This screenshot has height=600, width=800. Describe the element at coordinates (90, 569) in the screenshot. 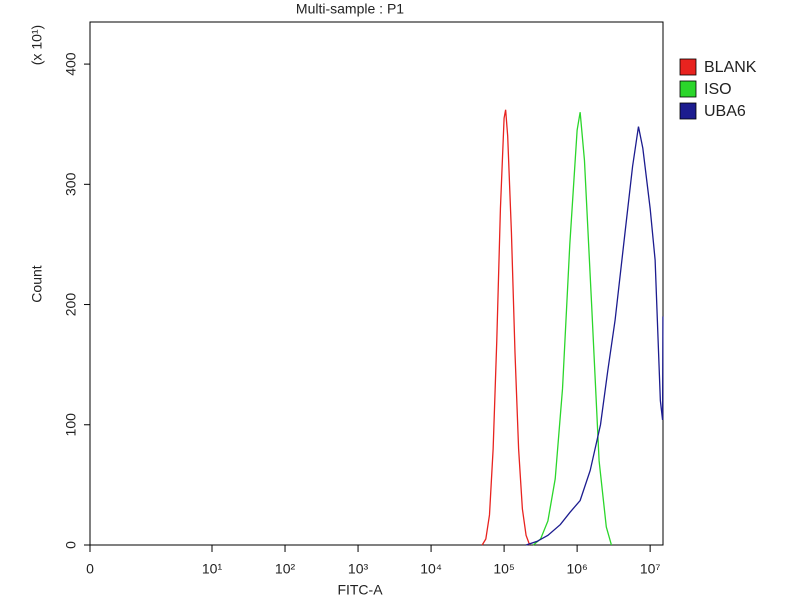

I see `x-tick-label: 0` at that location.